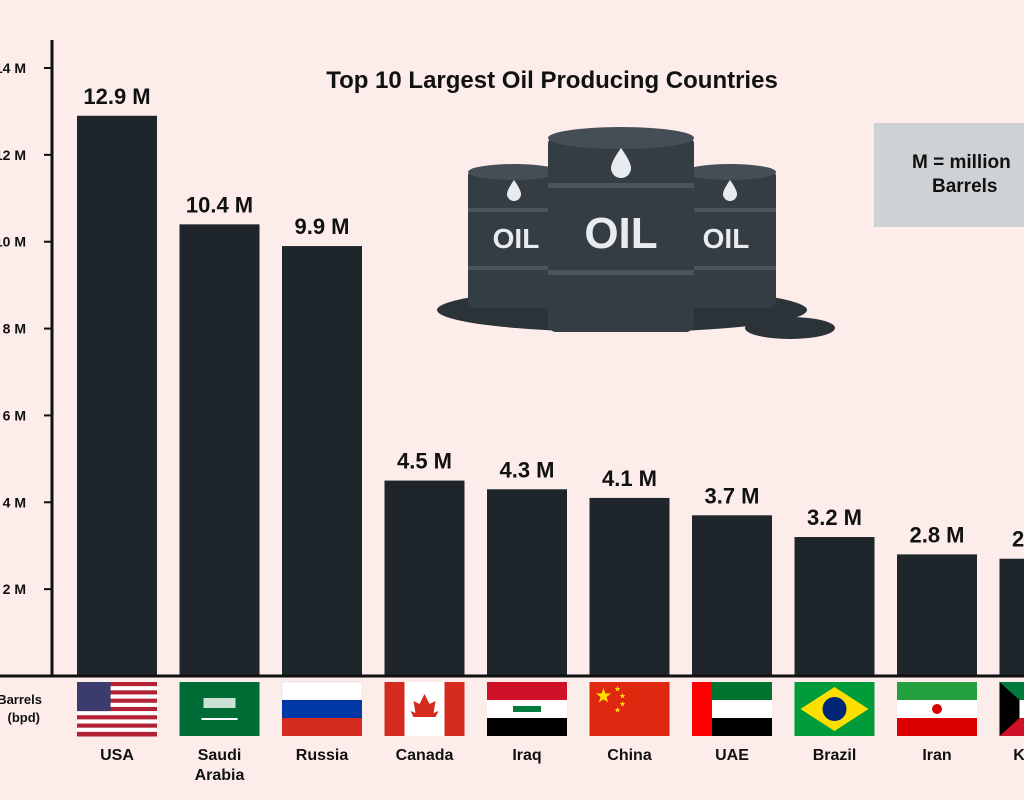 The image size is (1024, 800). What do you see at coordinates (219, 709) in the screenshot?
I see `flag-saudi-arabia-icon` at bounding box center [219, 709].